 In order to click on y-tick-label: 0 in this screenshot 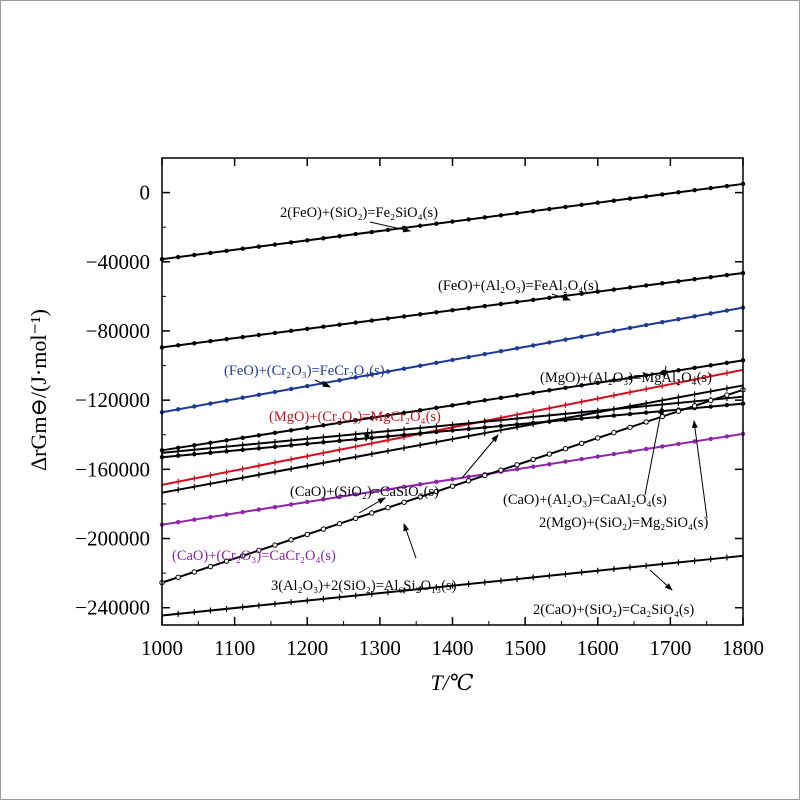, I will do `click(145, 193)`.